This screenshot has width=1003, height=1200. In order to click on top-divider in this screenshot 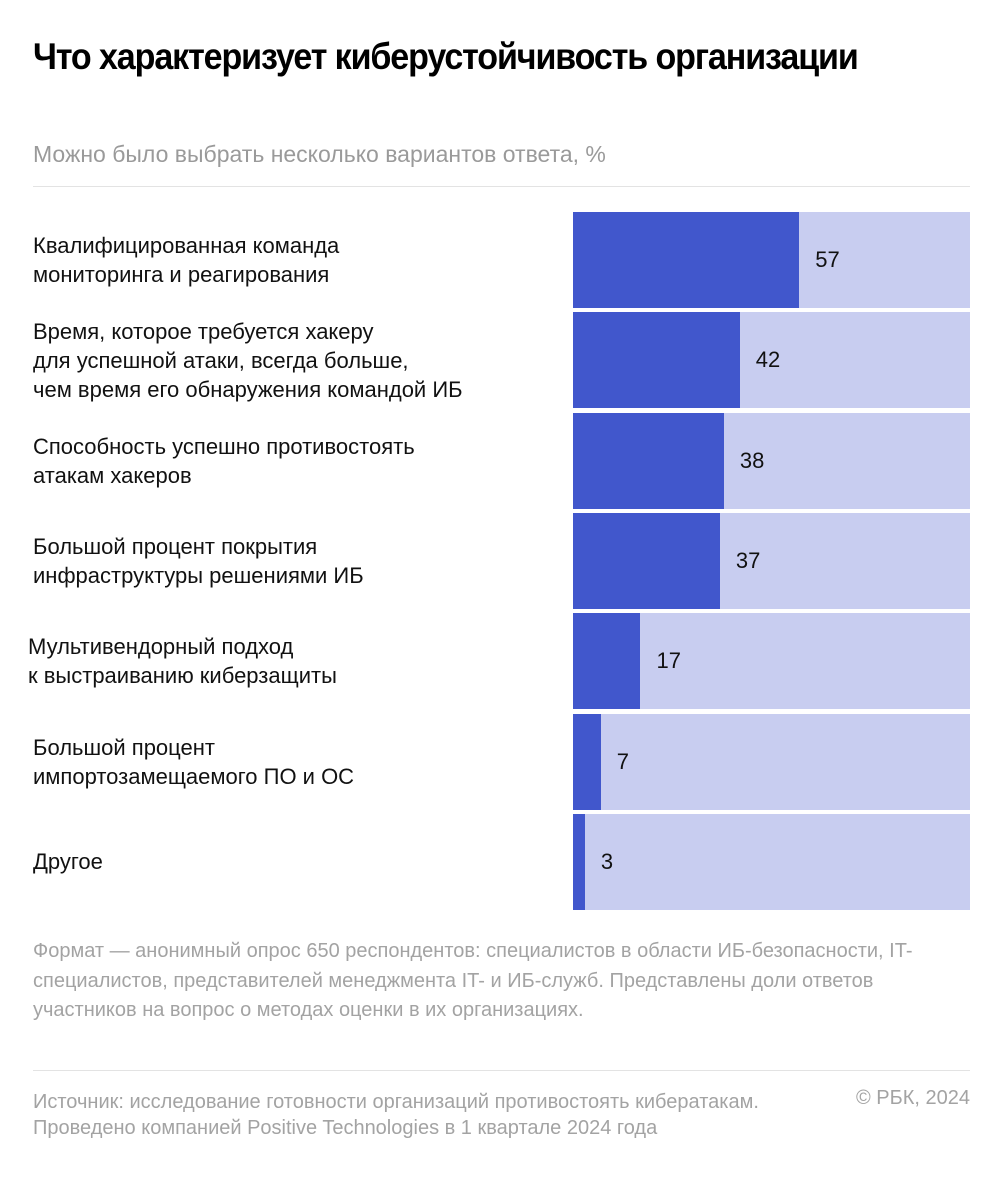, I will do `click(501, 186)`.